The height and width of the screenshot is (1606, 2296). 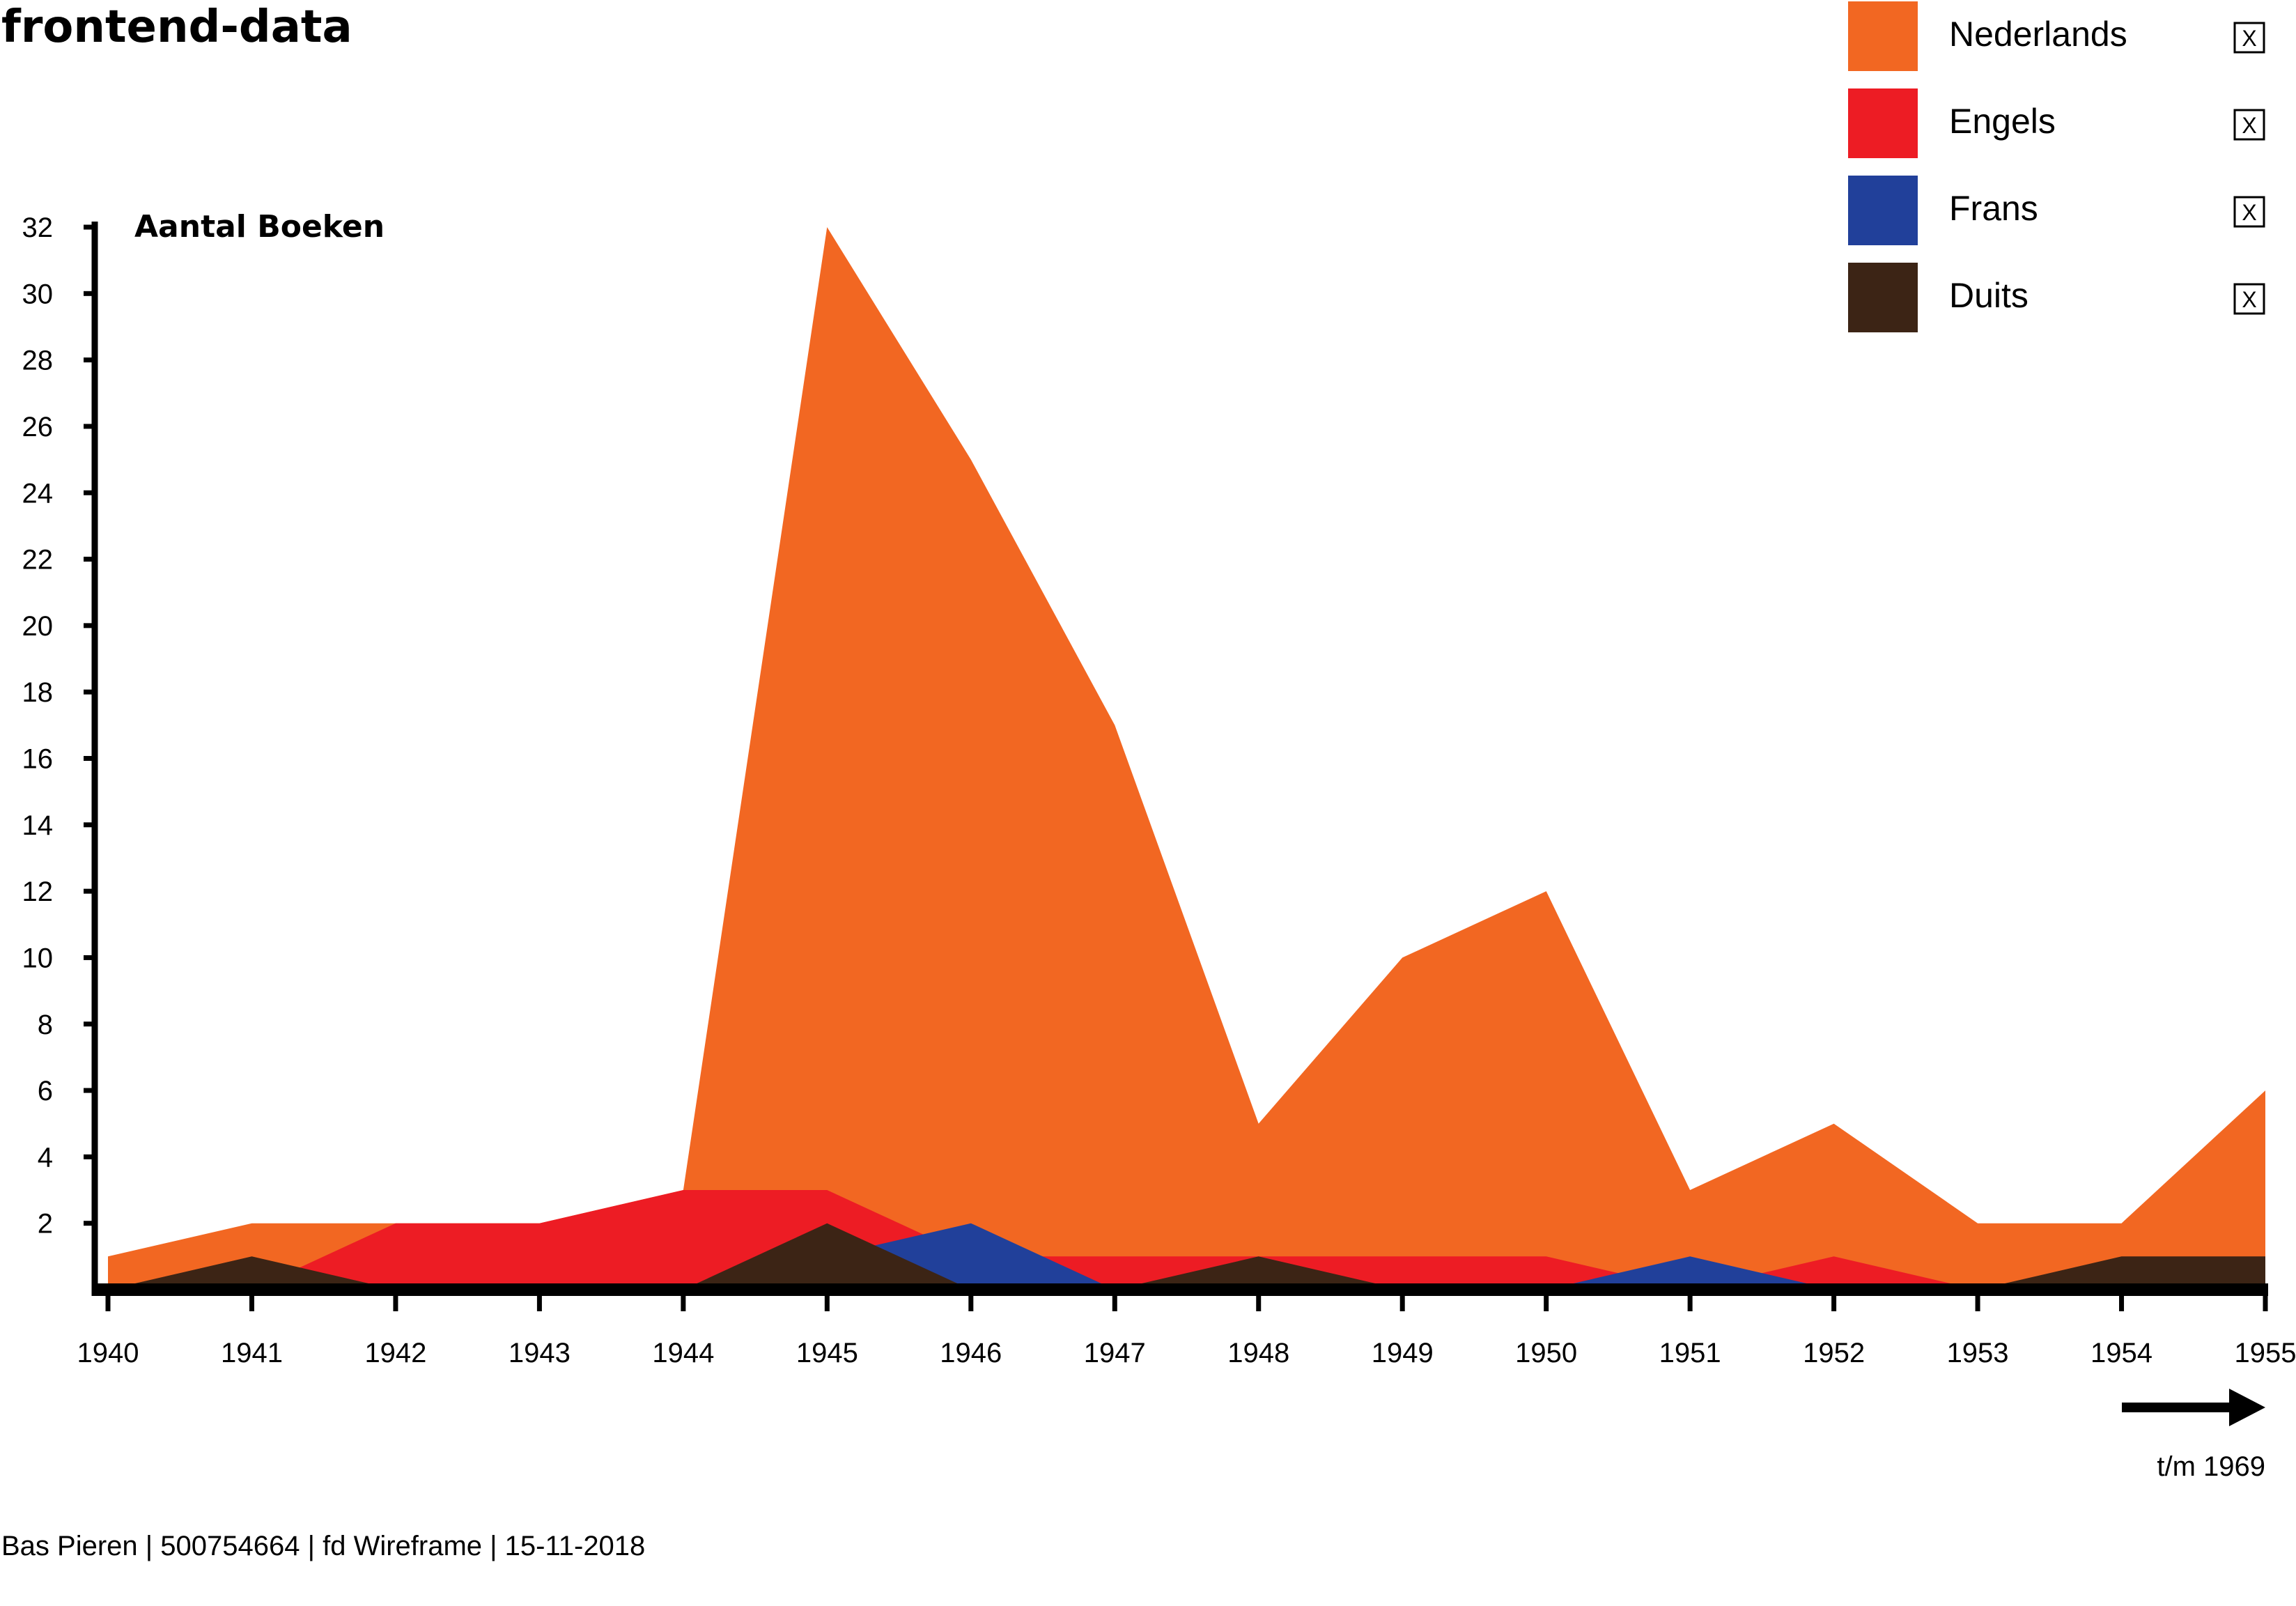 What do you see at coordinates (38, 958) in the screenshot?
I see `y-tick-label: 10` at bounding box center [38, 958].